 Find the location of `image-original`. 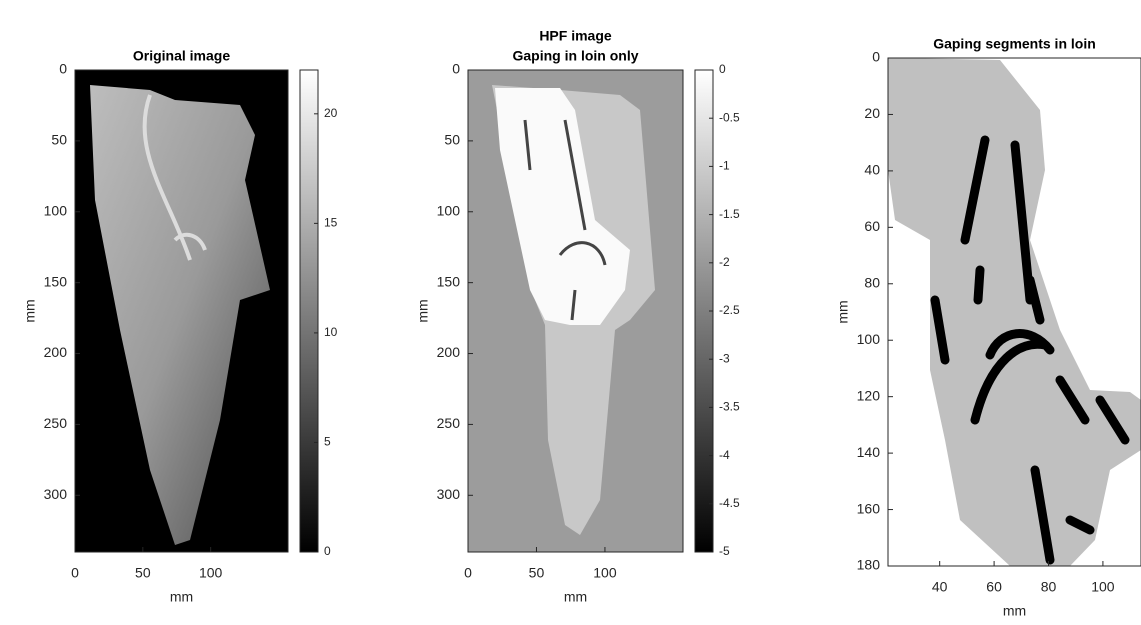

image-original is located at coordinates (181, 311).